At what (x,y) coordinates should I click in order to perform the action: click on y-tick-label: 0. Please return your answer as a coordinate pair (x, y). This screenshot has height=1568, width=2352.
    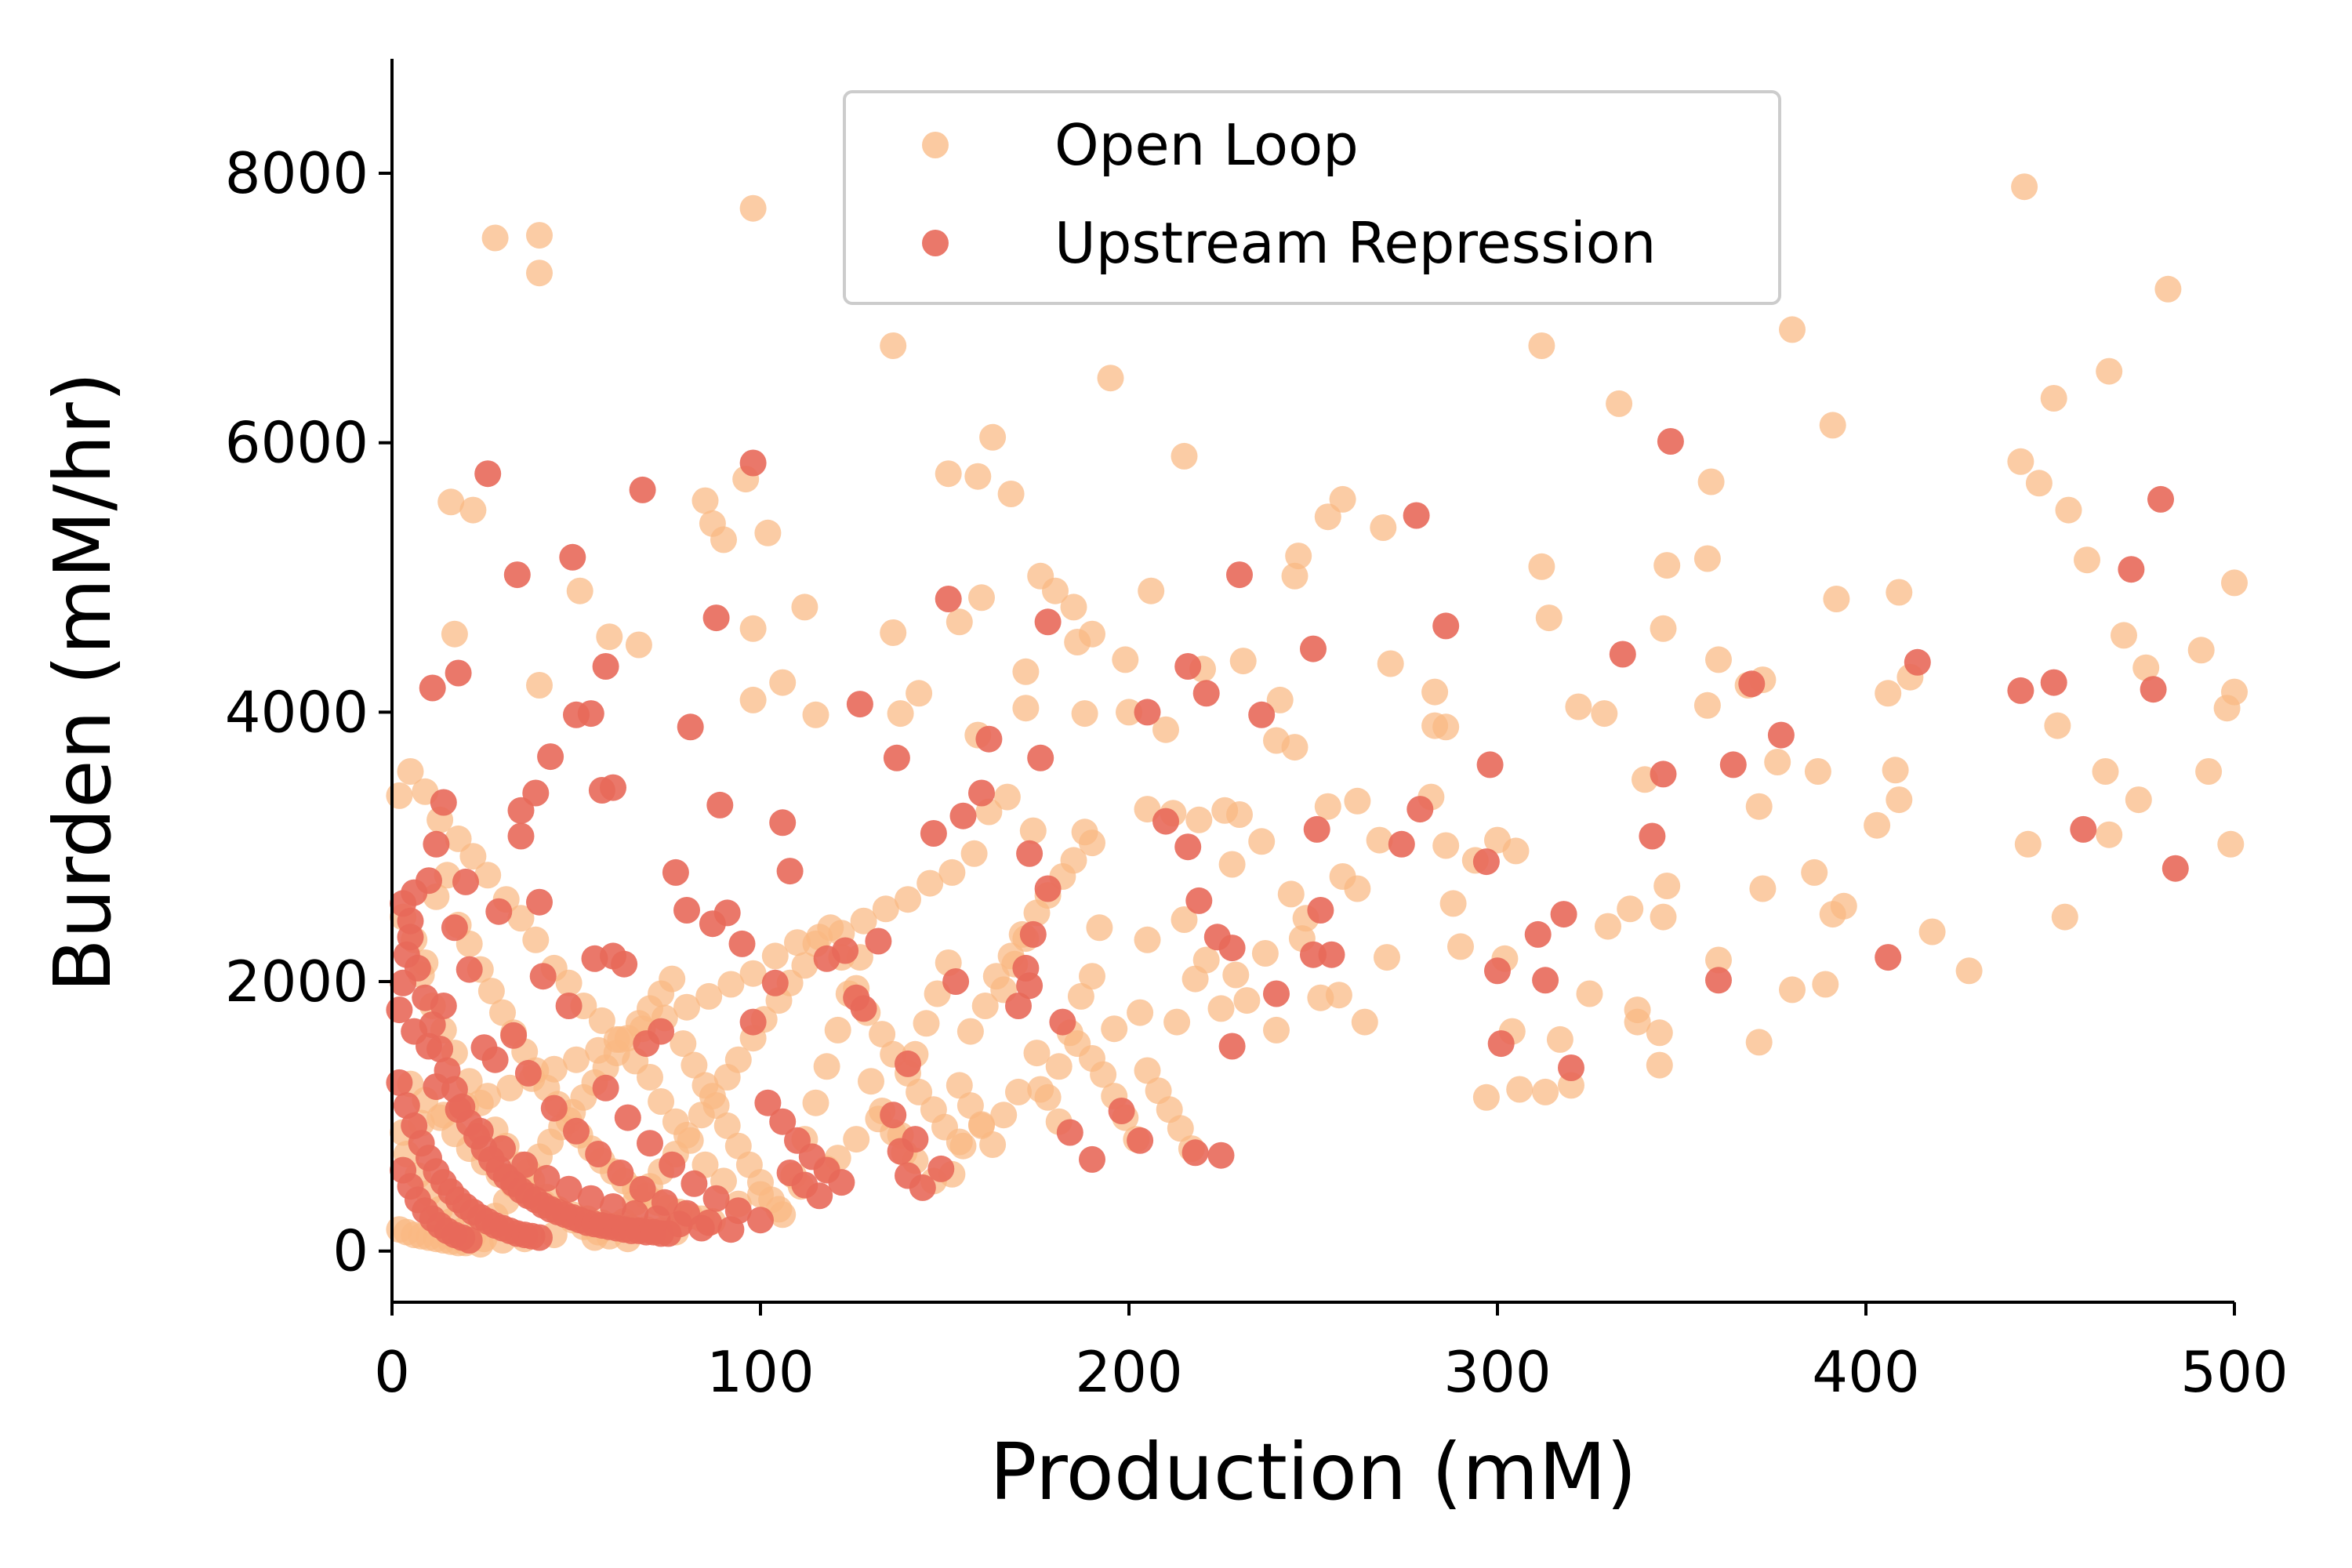
    Looking at the image, I should click on (350, 1251).